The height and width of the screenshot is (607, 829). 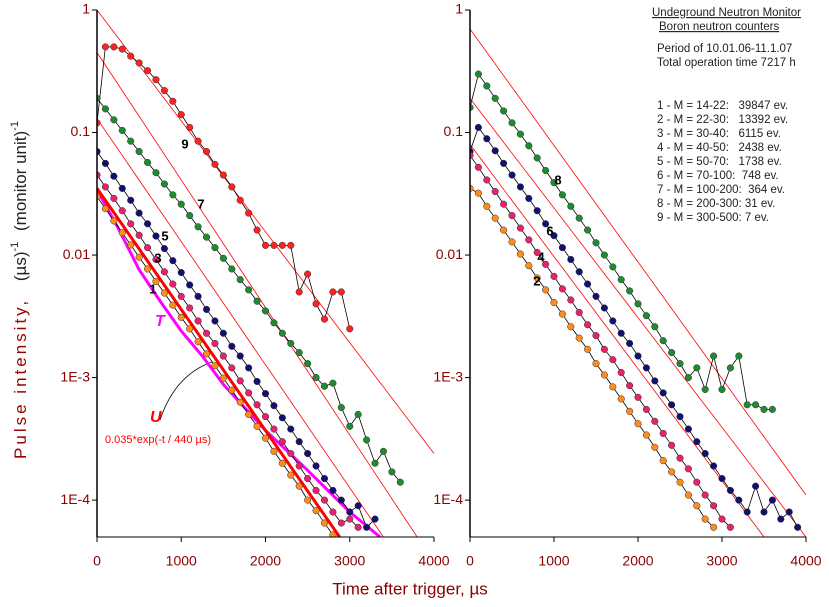 What do you see at coordinates (75, 499) in the screenshot?
I see `y-tick-label: 1E-4` at bounding box center [75, 499].